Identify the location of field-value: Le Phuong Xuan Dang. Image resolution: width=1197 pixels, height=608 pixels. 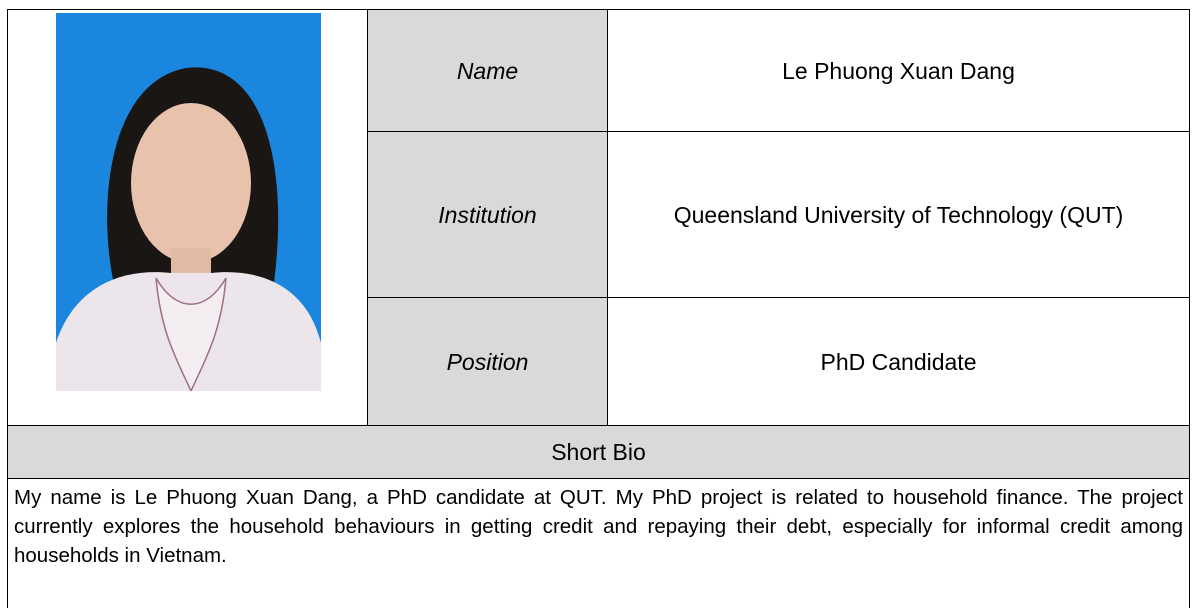
(898, 70).